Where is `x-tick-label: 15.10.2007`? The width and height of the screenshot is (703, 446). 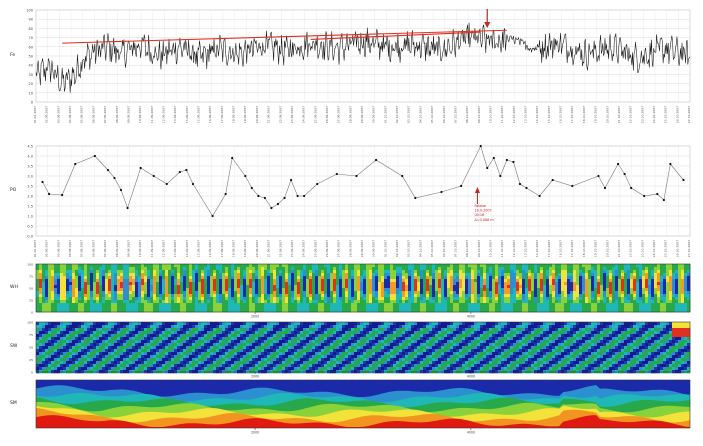
x-tick-label: 15.10.2007 is located at coordinates (549, 114).